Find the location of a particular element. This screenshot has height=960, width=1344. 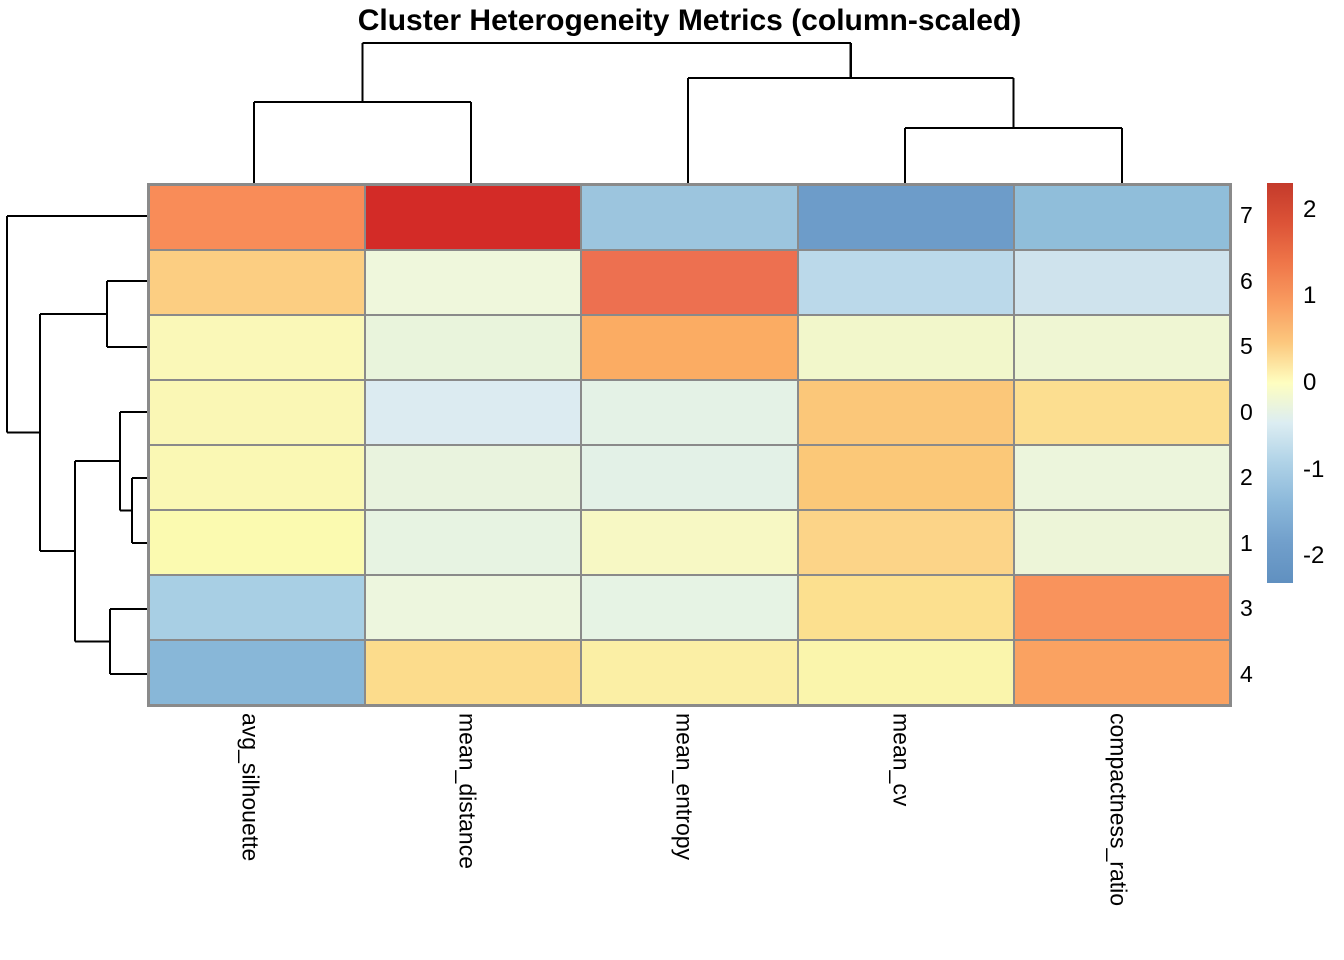

column-dendrogram is located at coordinates (688, 112).